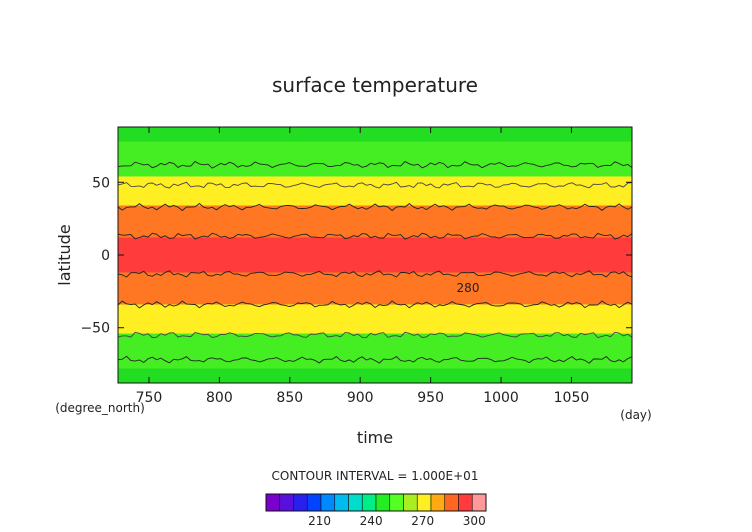 This screenshot has width=752, height=532. What do you see at coordinates (375, 207) in the screenshot?
I see `contour-270-north` at bounding box center [375, 207].